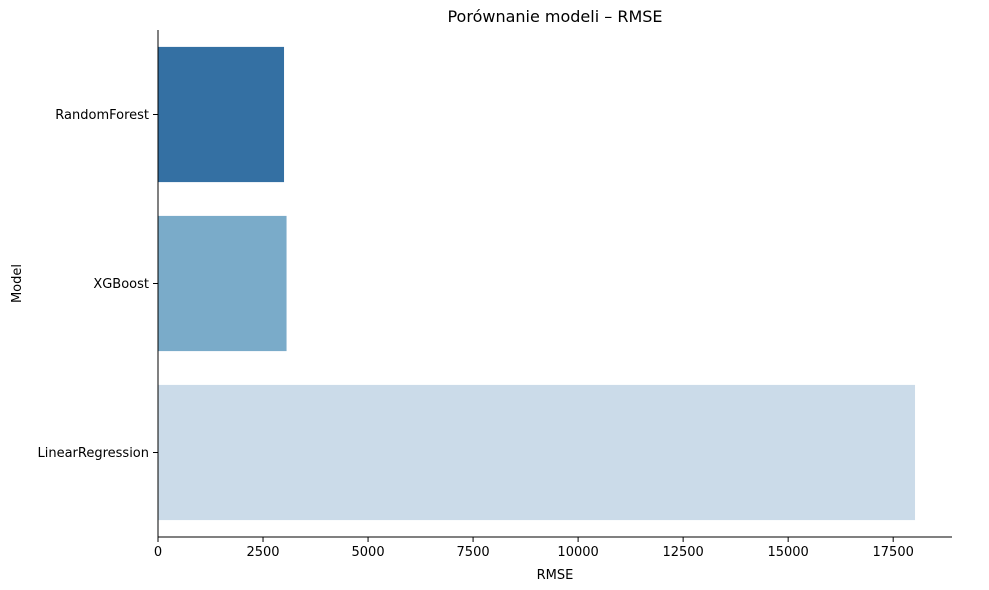  I want to click on x-tick-label: 12500, so click(682, 552).